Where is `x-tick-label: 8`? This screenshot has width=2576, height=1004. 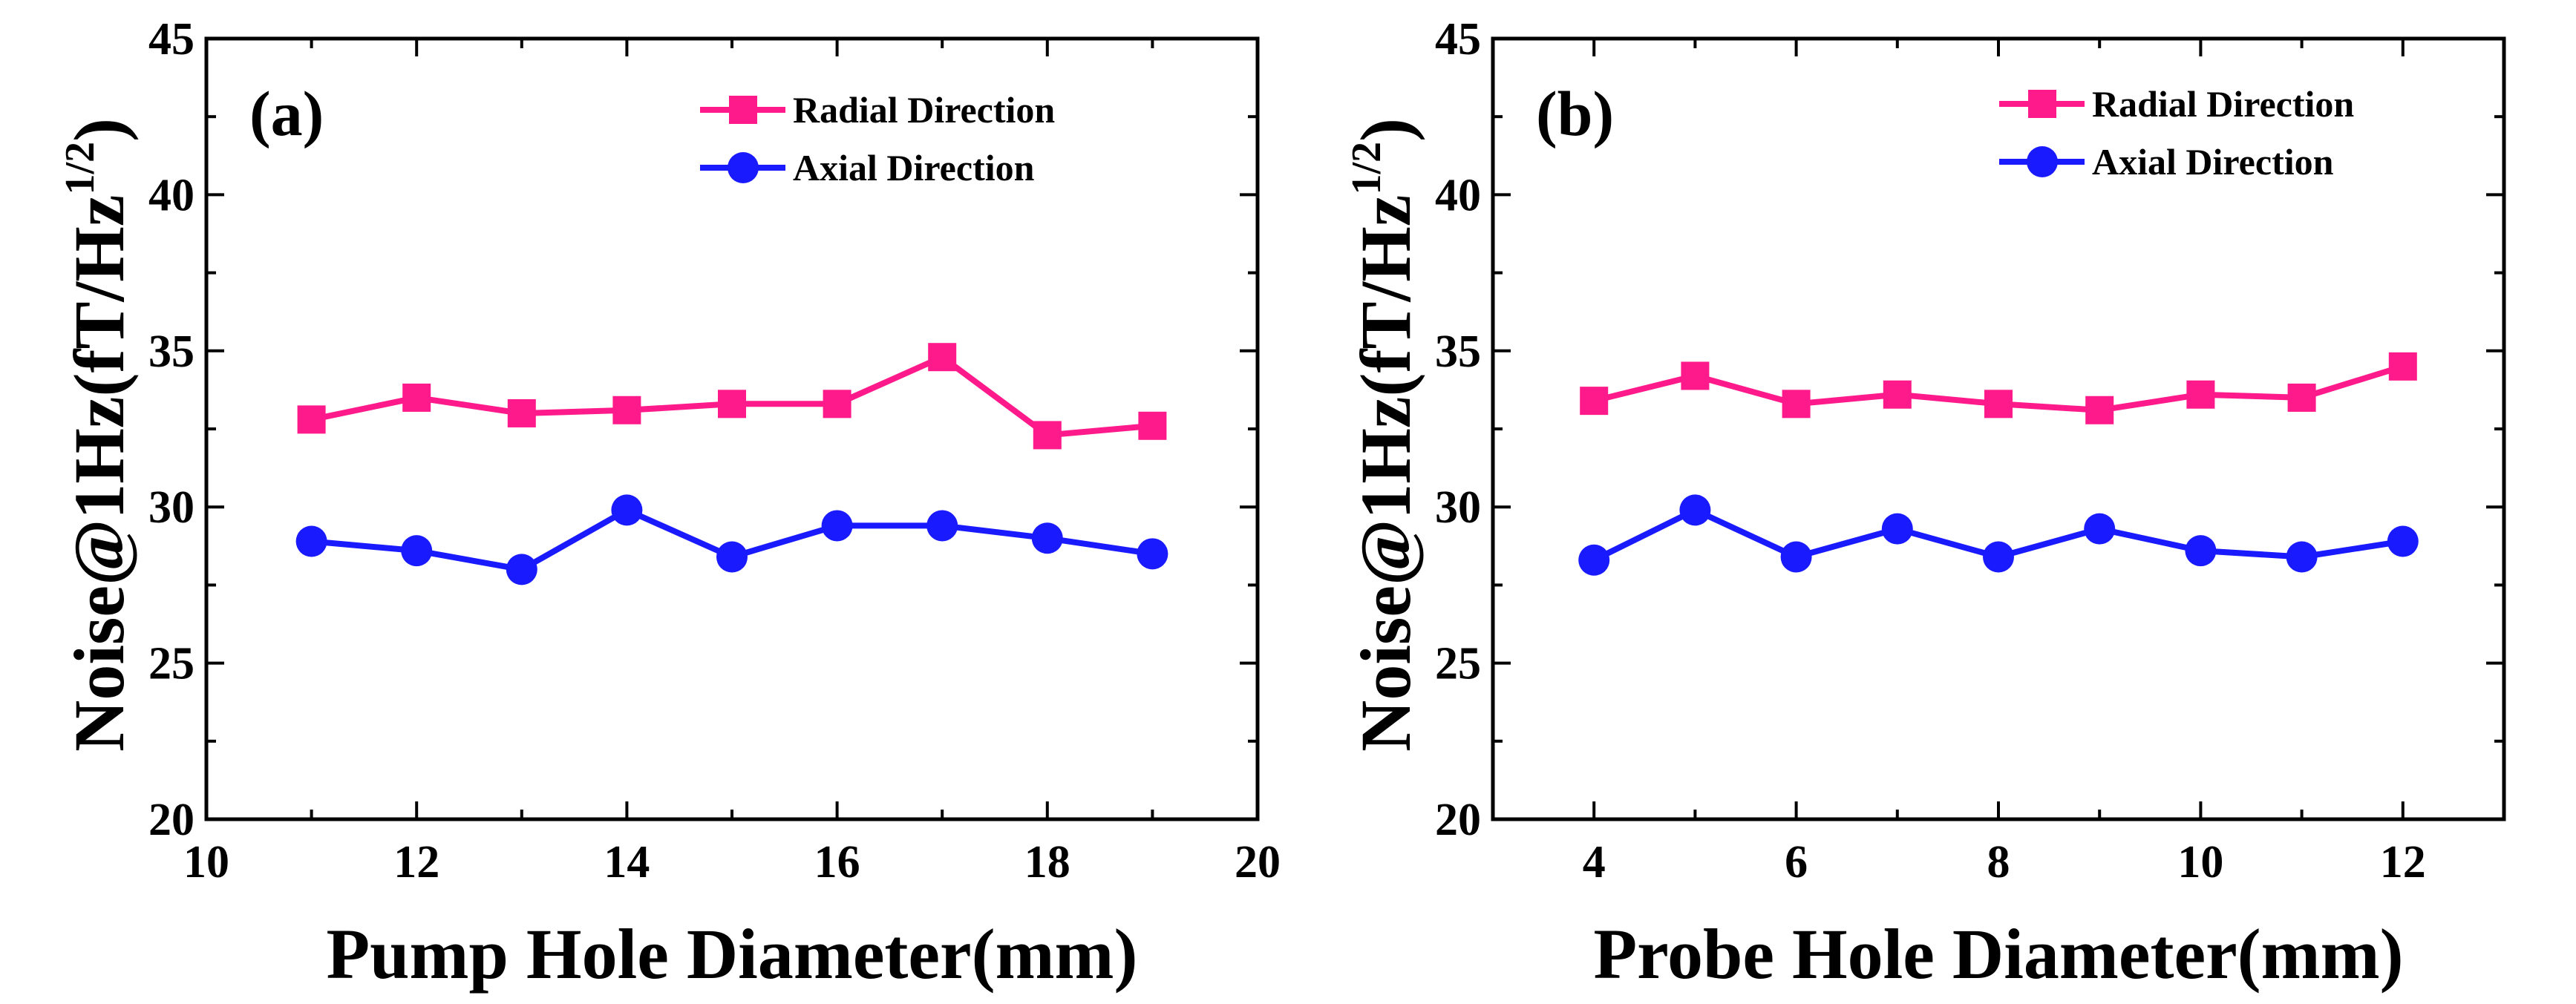
x-tick-label: 8 is located at coordinates (1998, 862).